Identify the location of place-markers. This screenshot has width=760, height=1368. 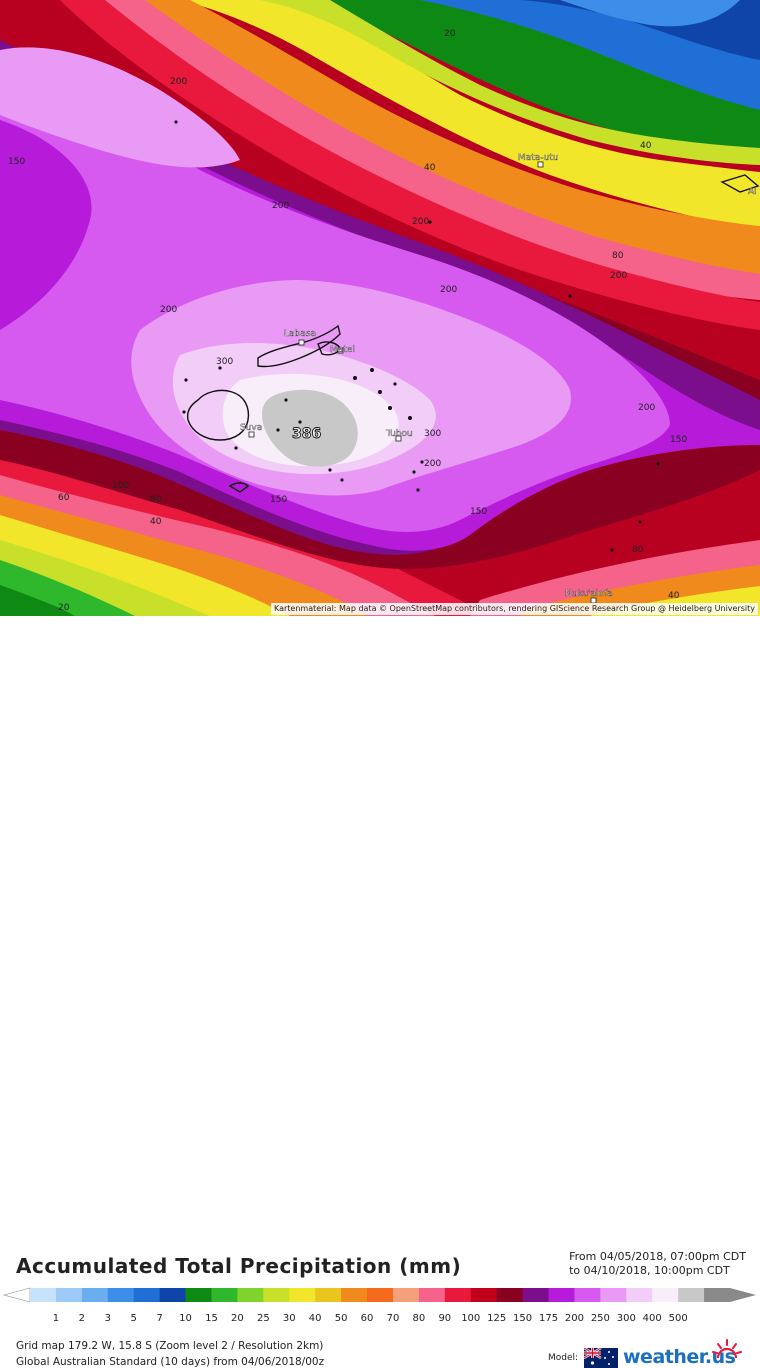
(422, 382).